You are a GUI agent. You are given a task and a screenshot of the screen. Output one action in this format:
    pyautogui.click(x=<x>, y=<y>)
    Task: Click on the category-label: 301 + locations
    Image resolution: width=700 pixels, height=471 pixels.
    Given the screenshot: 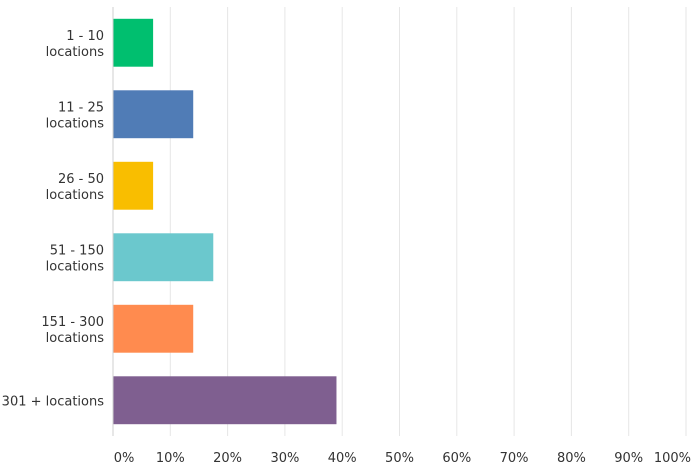 What is the action you would take?
    pyautogui.click(x=53, y=401)
    